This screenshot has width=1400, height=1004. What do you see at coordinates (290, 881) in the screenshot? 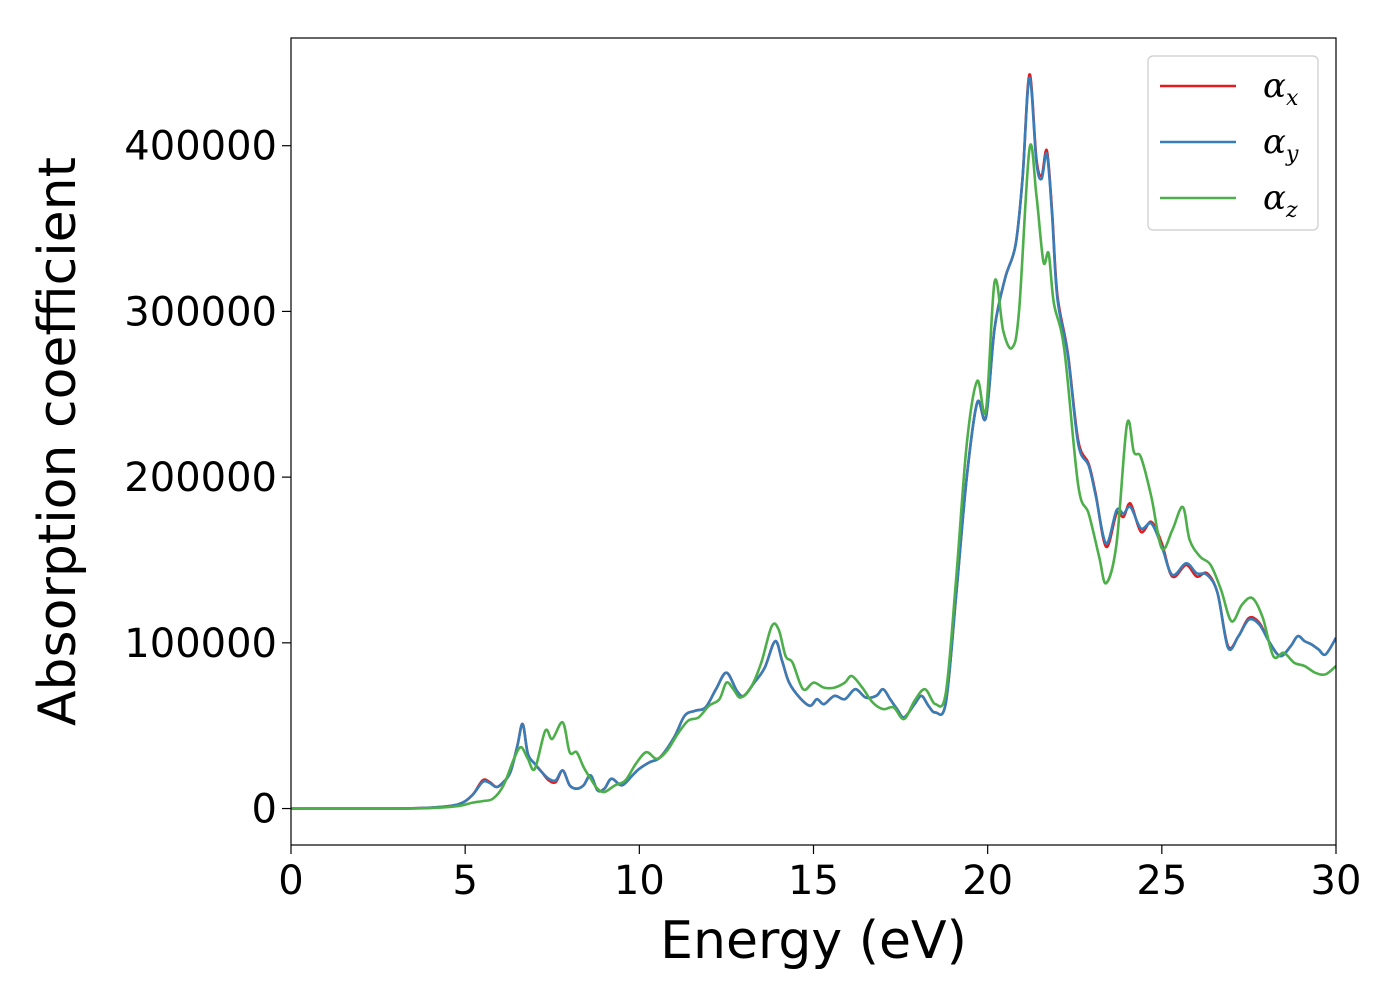
I see `x-tick-label: 0` at bounding box center [290, 881].